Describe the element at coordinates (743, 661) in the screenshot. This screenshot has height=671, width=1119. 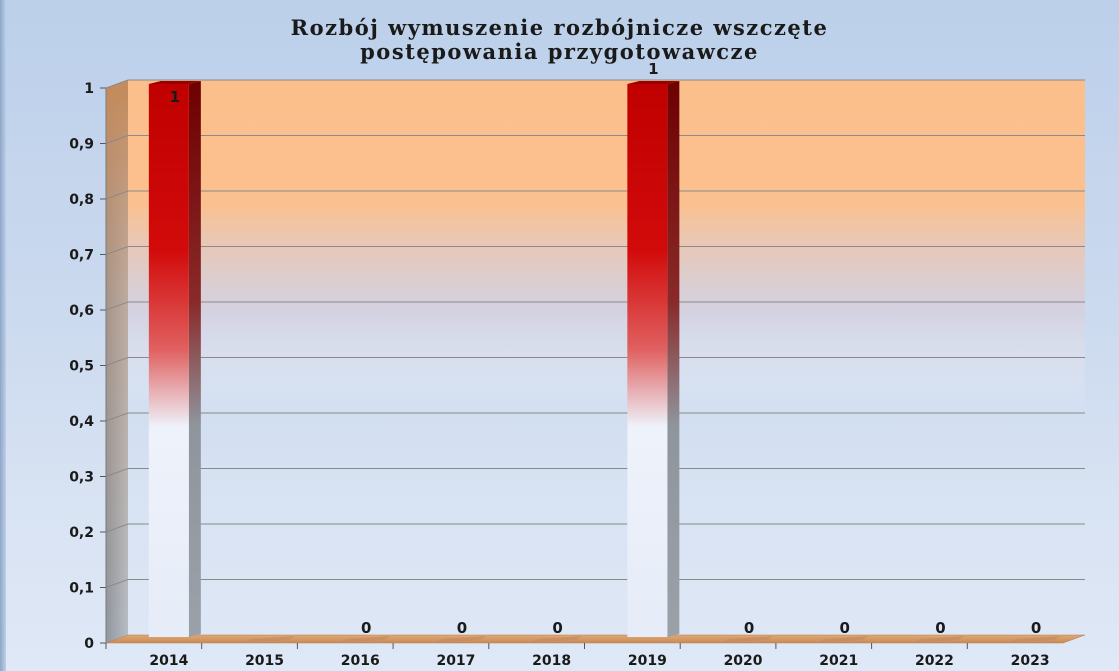
I see `x-tick-label: 2020` at that location.